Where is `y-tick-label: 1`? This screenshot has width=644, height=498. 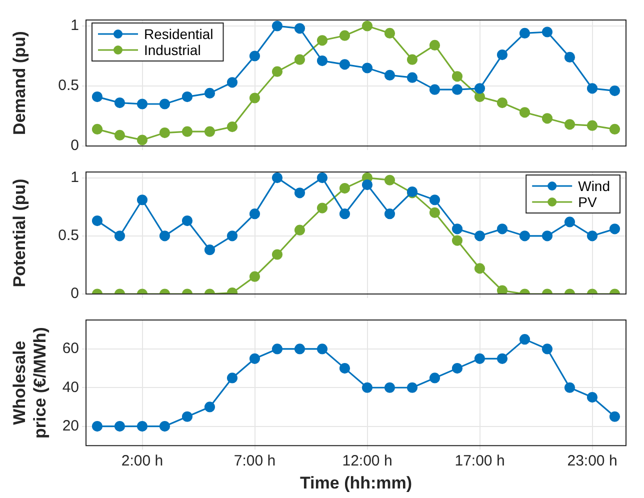 y-tick-label: 1 is located at coordinates (74, 25).